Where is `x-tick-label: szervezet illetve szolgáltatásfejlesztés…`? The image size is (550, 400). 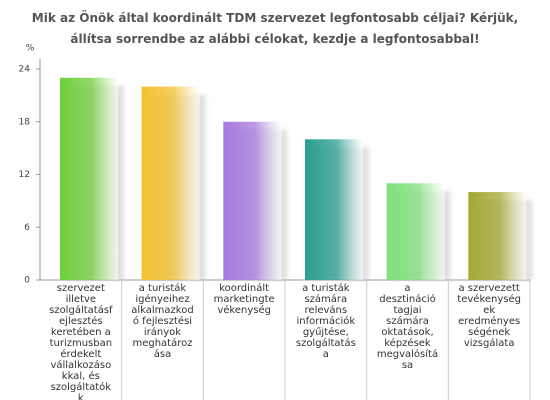
x-tick-label: szervezet illetve szolgáltatásfejlesztés… is located at coordinates (81, 341).